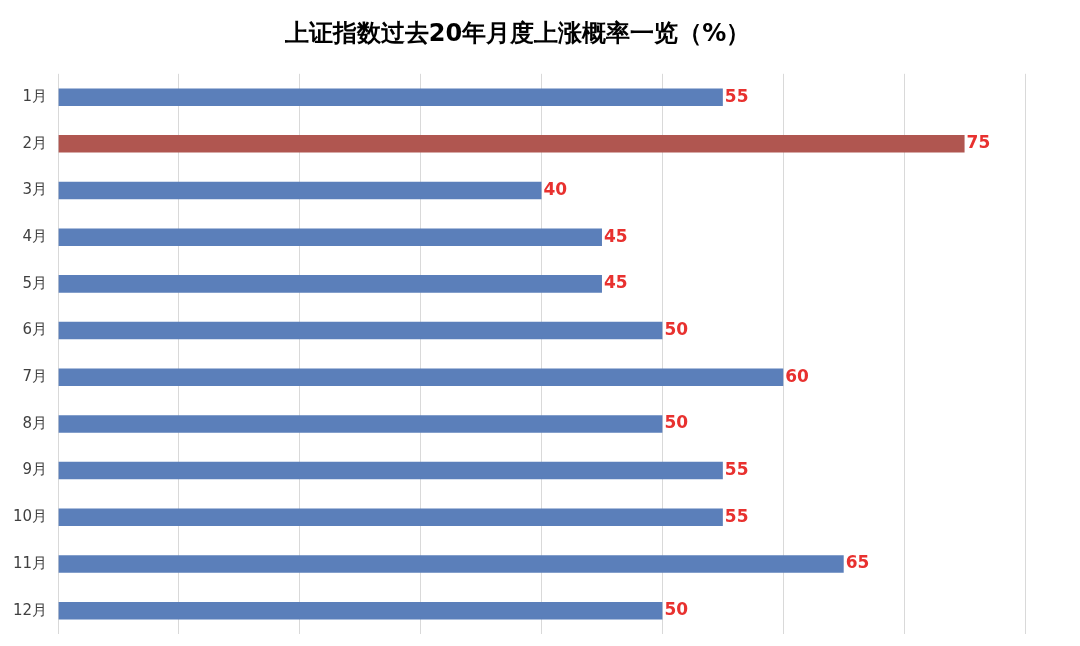 Image resolution: width=1080 pixels, height=646 pixels. Describe the element at coordinates (857, 562) in the screenshot. I see `data-label: 65` at that location.